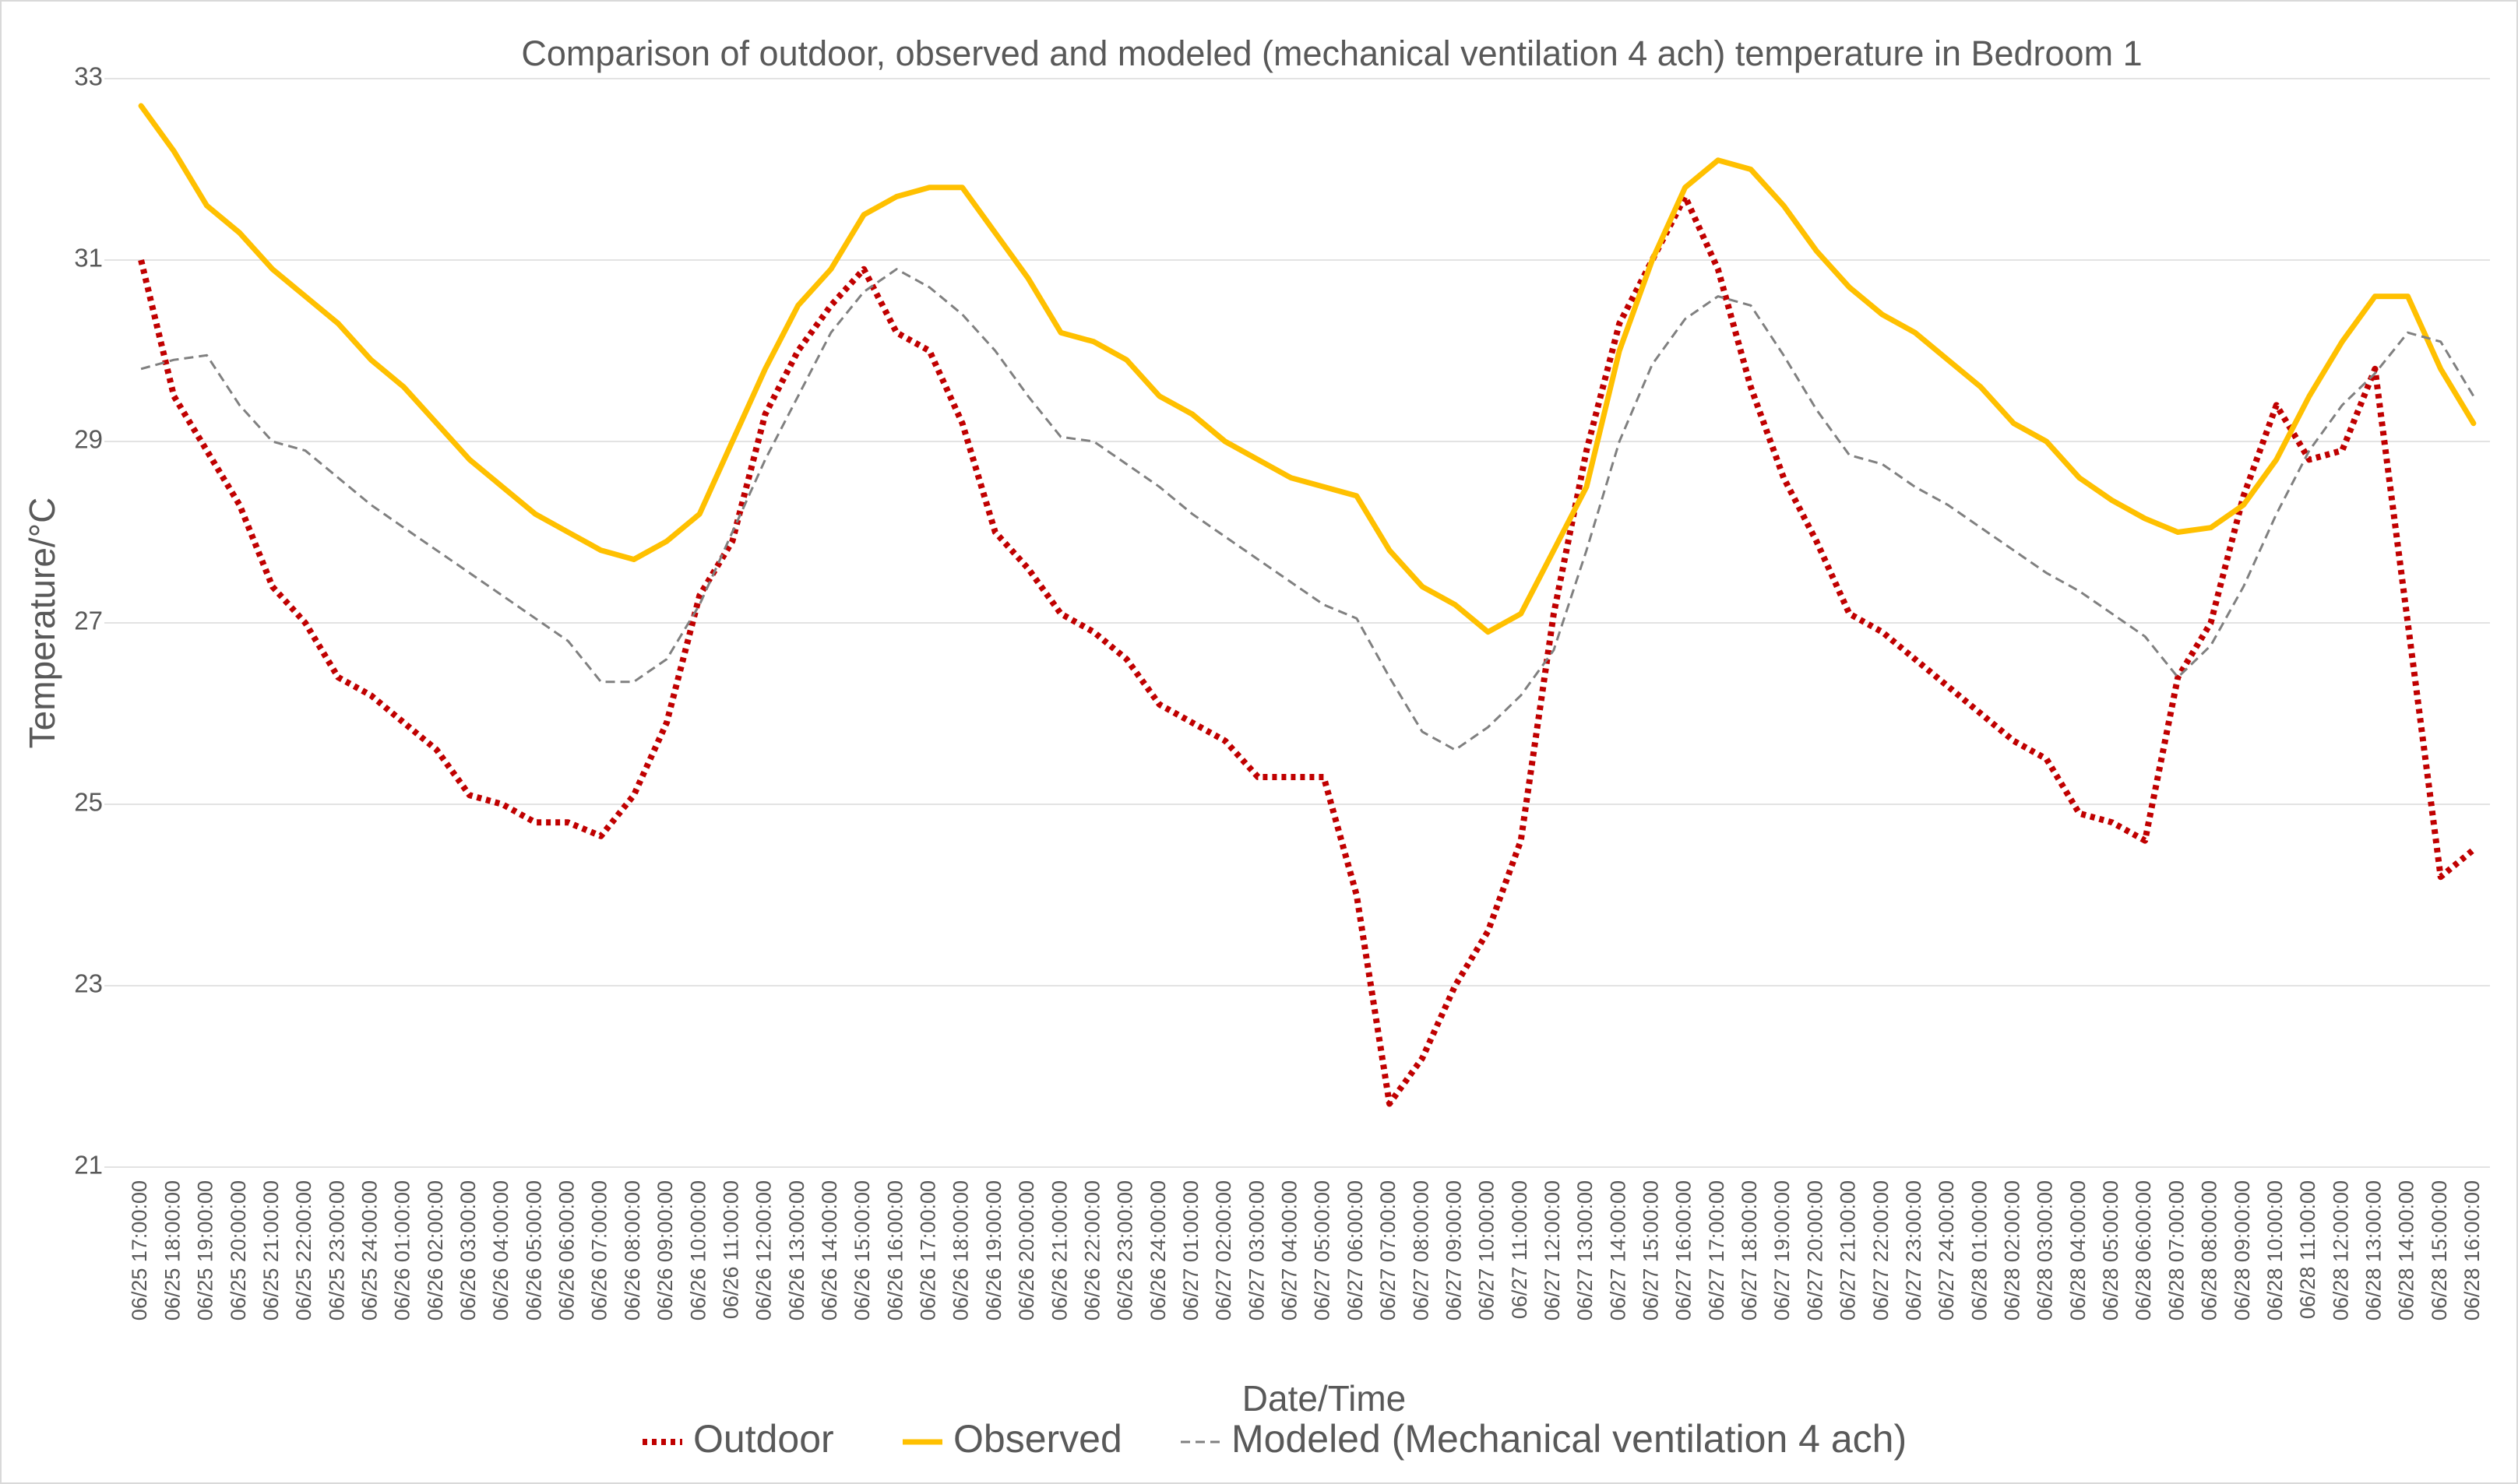 This screenshot has height=1484, width=2518. What do you see at coordinates (88, 440) in the screenshot?
I see `y-tick-label: 29` at bounding box center [88, 440].